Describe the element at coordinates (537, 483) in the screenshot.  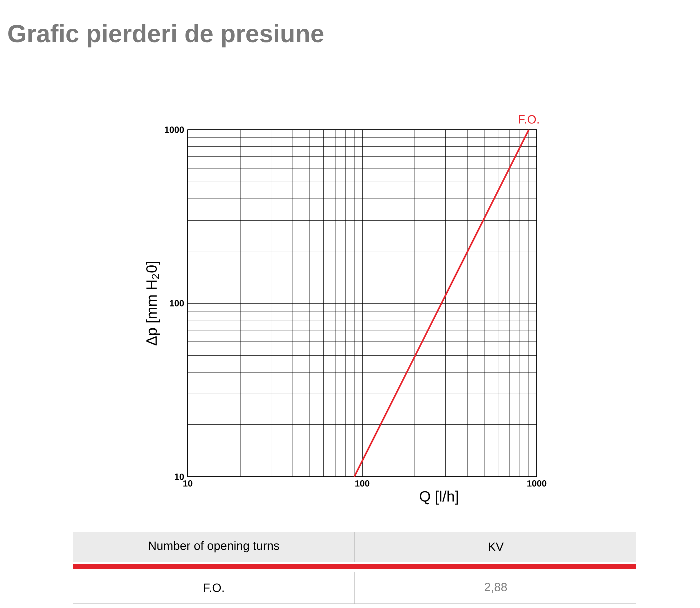
I see `x-tick-label: 1000` at that location.